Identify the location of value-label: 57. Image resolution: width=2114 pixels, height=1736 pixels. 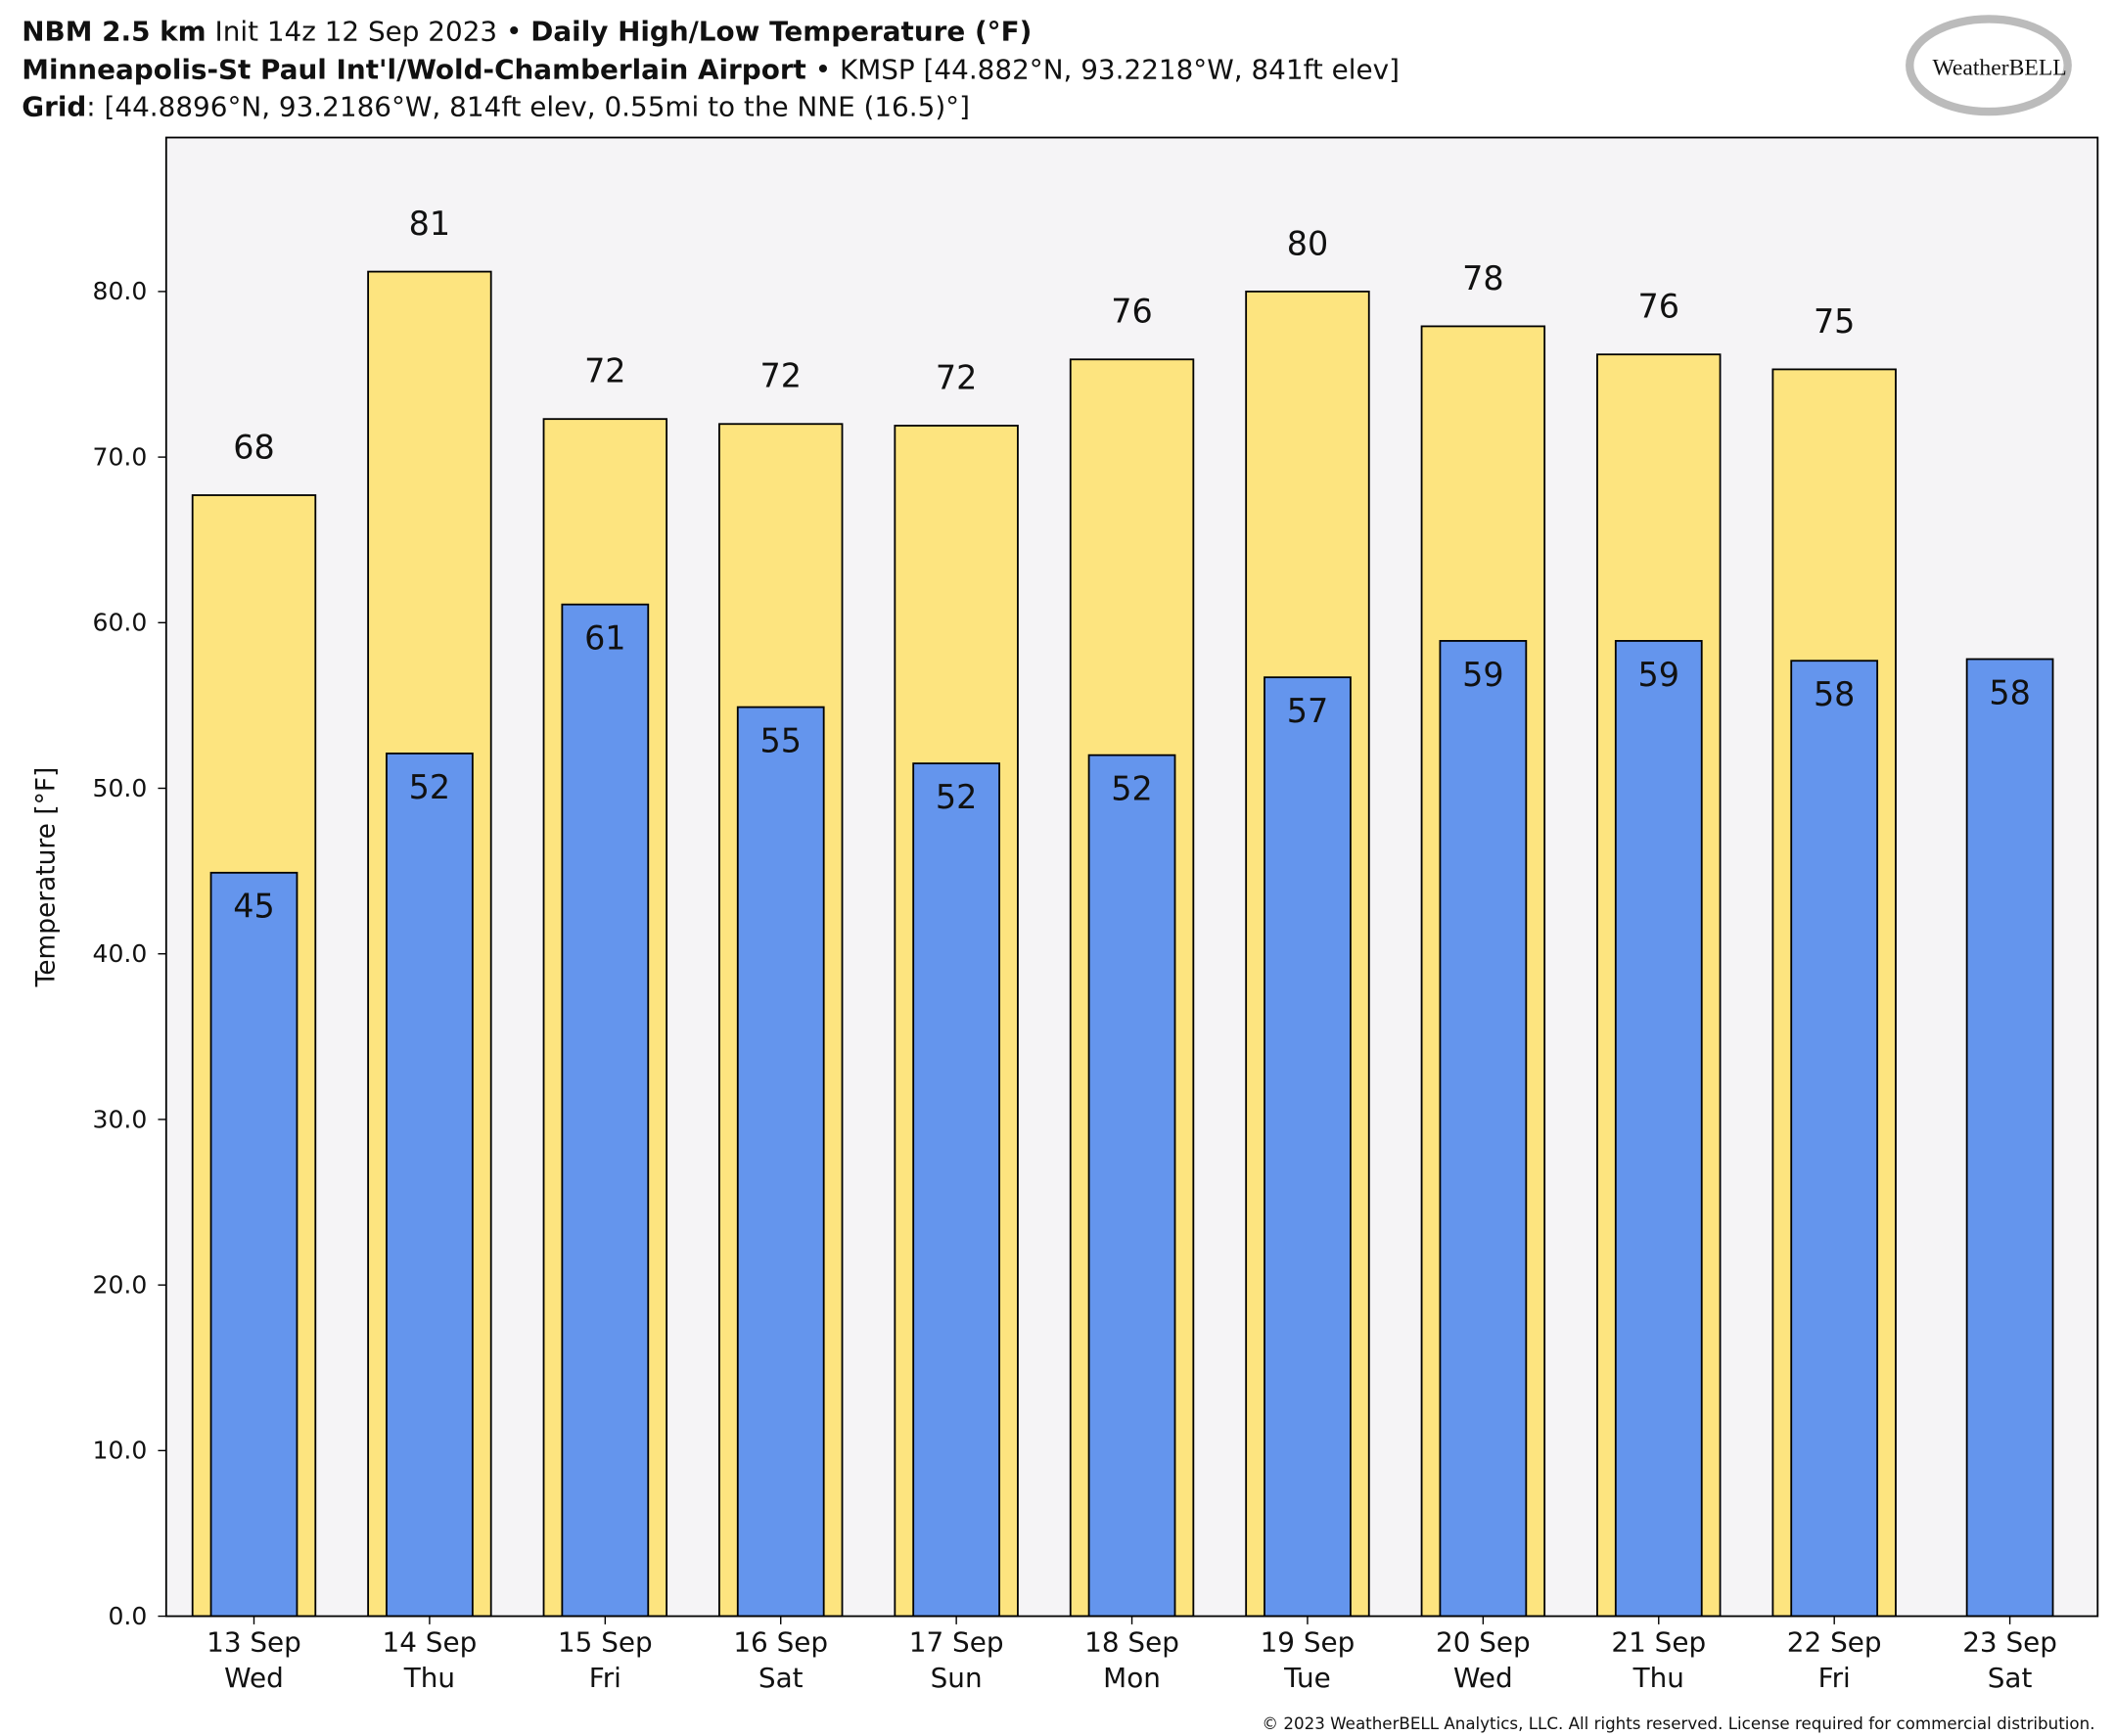
(1308, 711).